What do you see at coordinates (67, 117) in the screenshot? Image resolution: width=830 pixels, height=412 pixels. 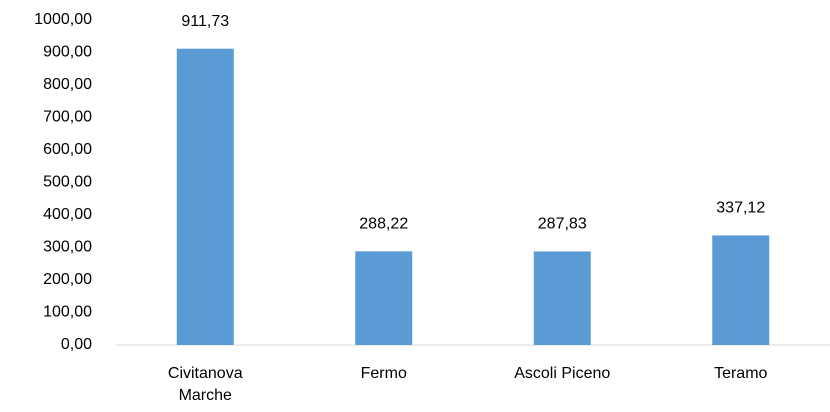 I see `y-tick-label: 700,00` at bounding box center [67, 117].